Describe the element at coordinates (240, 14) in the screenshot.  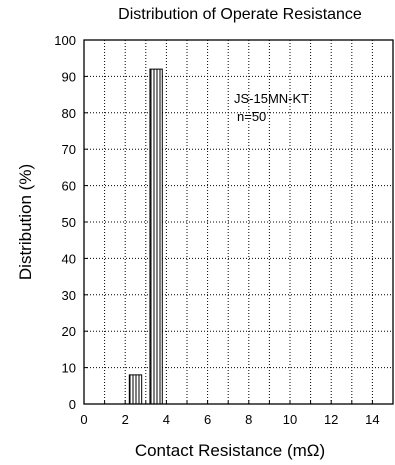
I see `chart-title: Distribution of Operate Resistance` at that location.